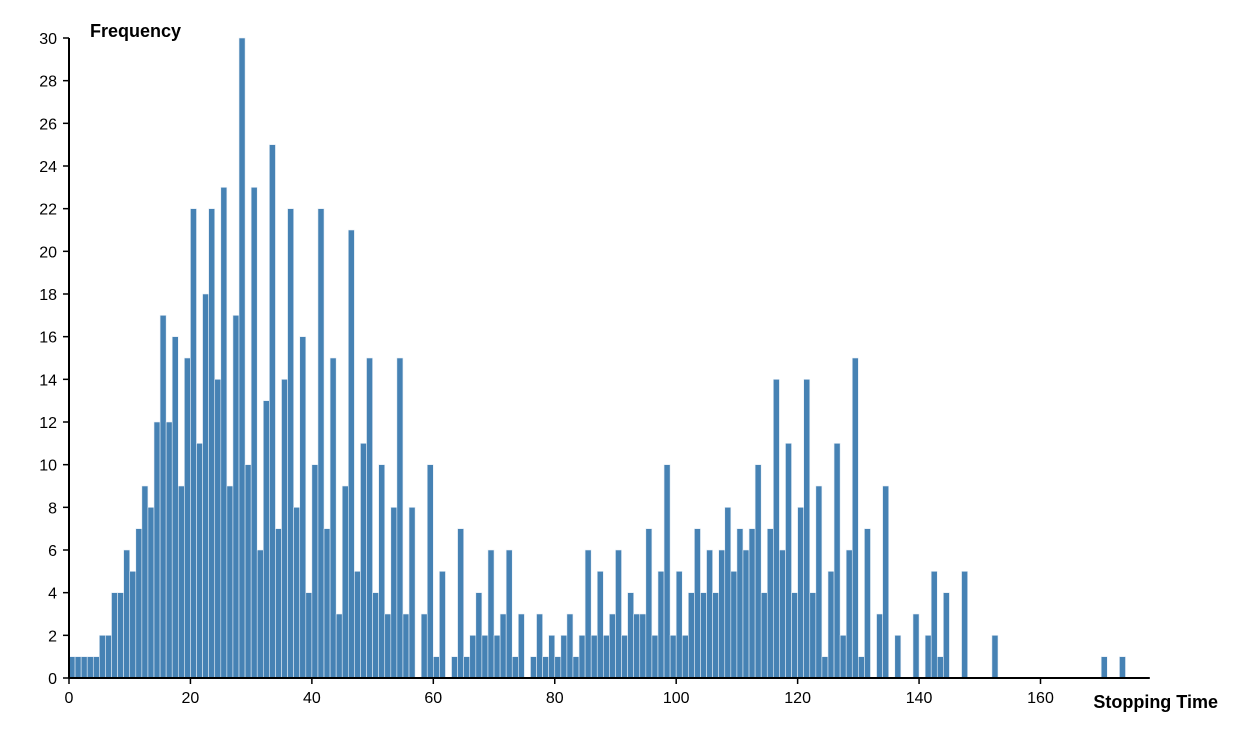 This screenshot has height=736, width=1242. I want to click on y-axis-title: Frequency, so click(135, 31).